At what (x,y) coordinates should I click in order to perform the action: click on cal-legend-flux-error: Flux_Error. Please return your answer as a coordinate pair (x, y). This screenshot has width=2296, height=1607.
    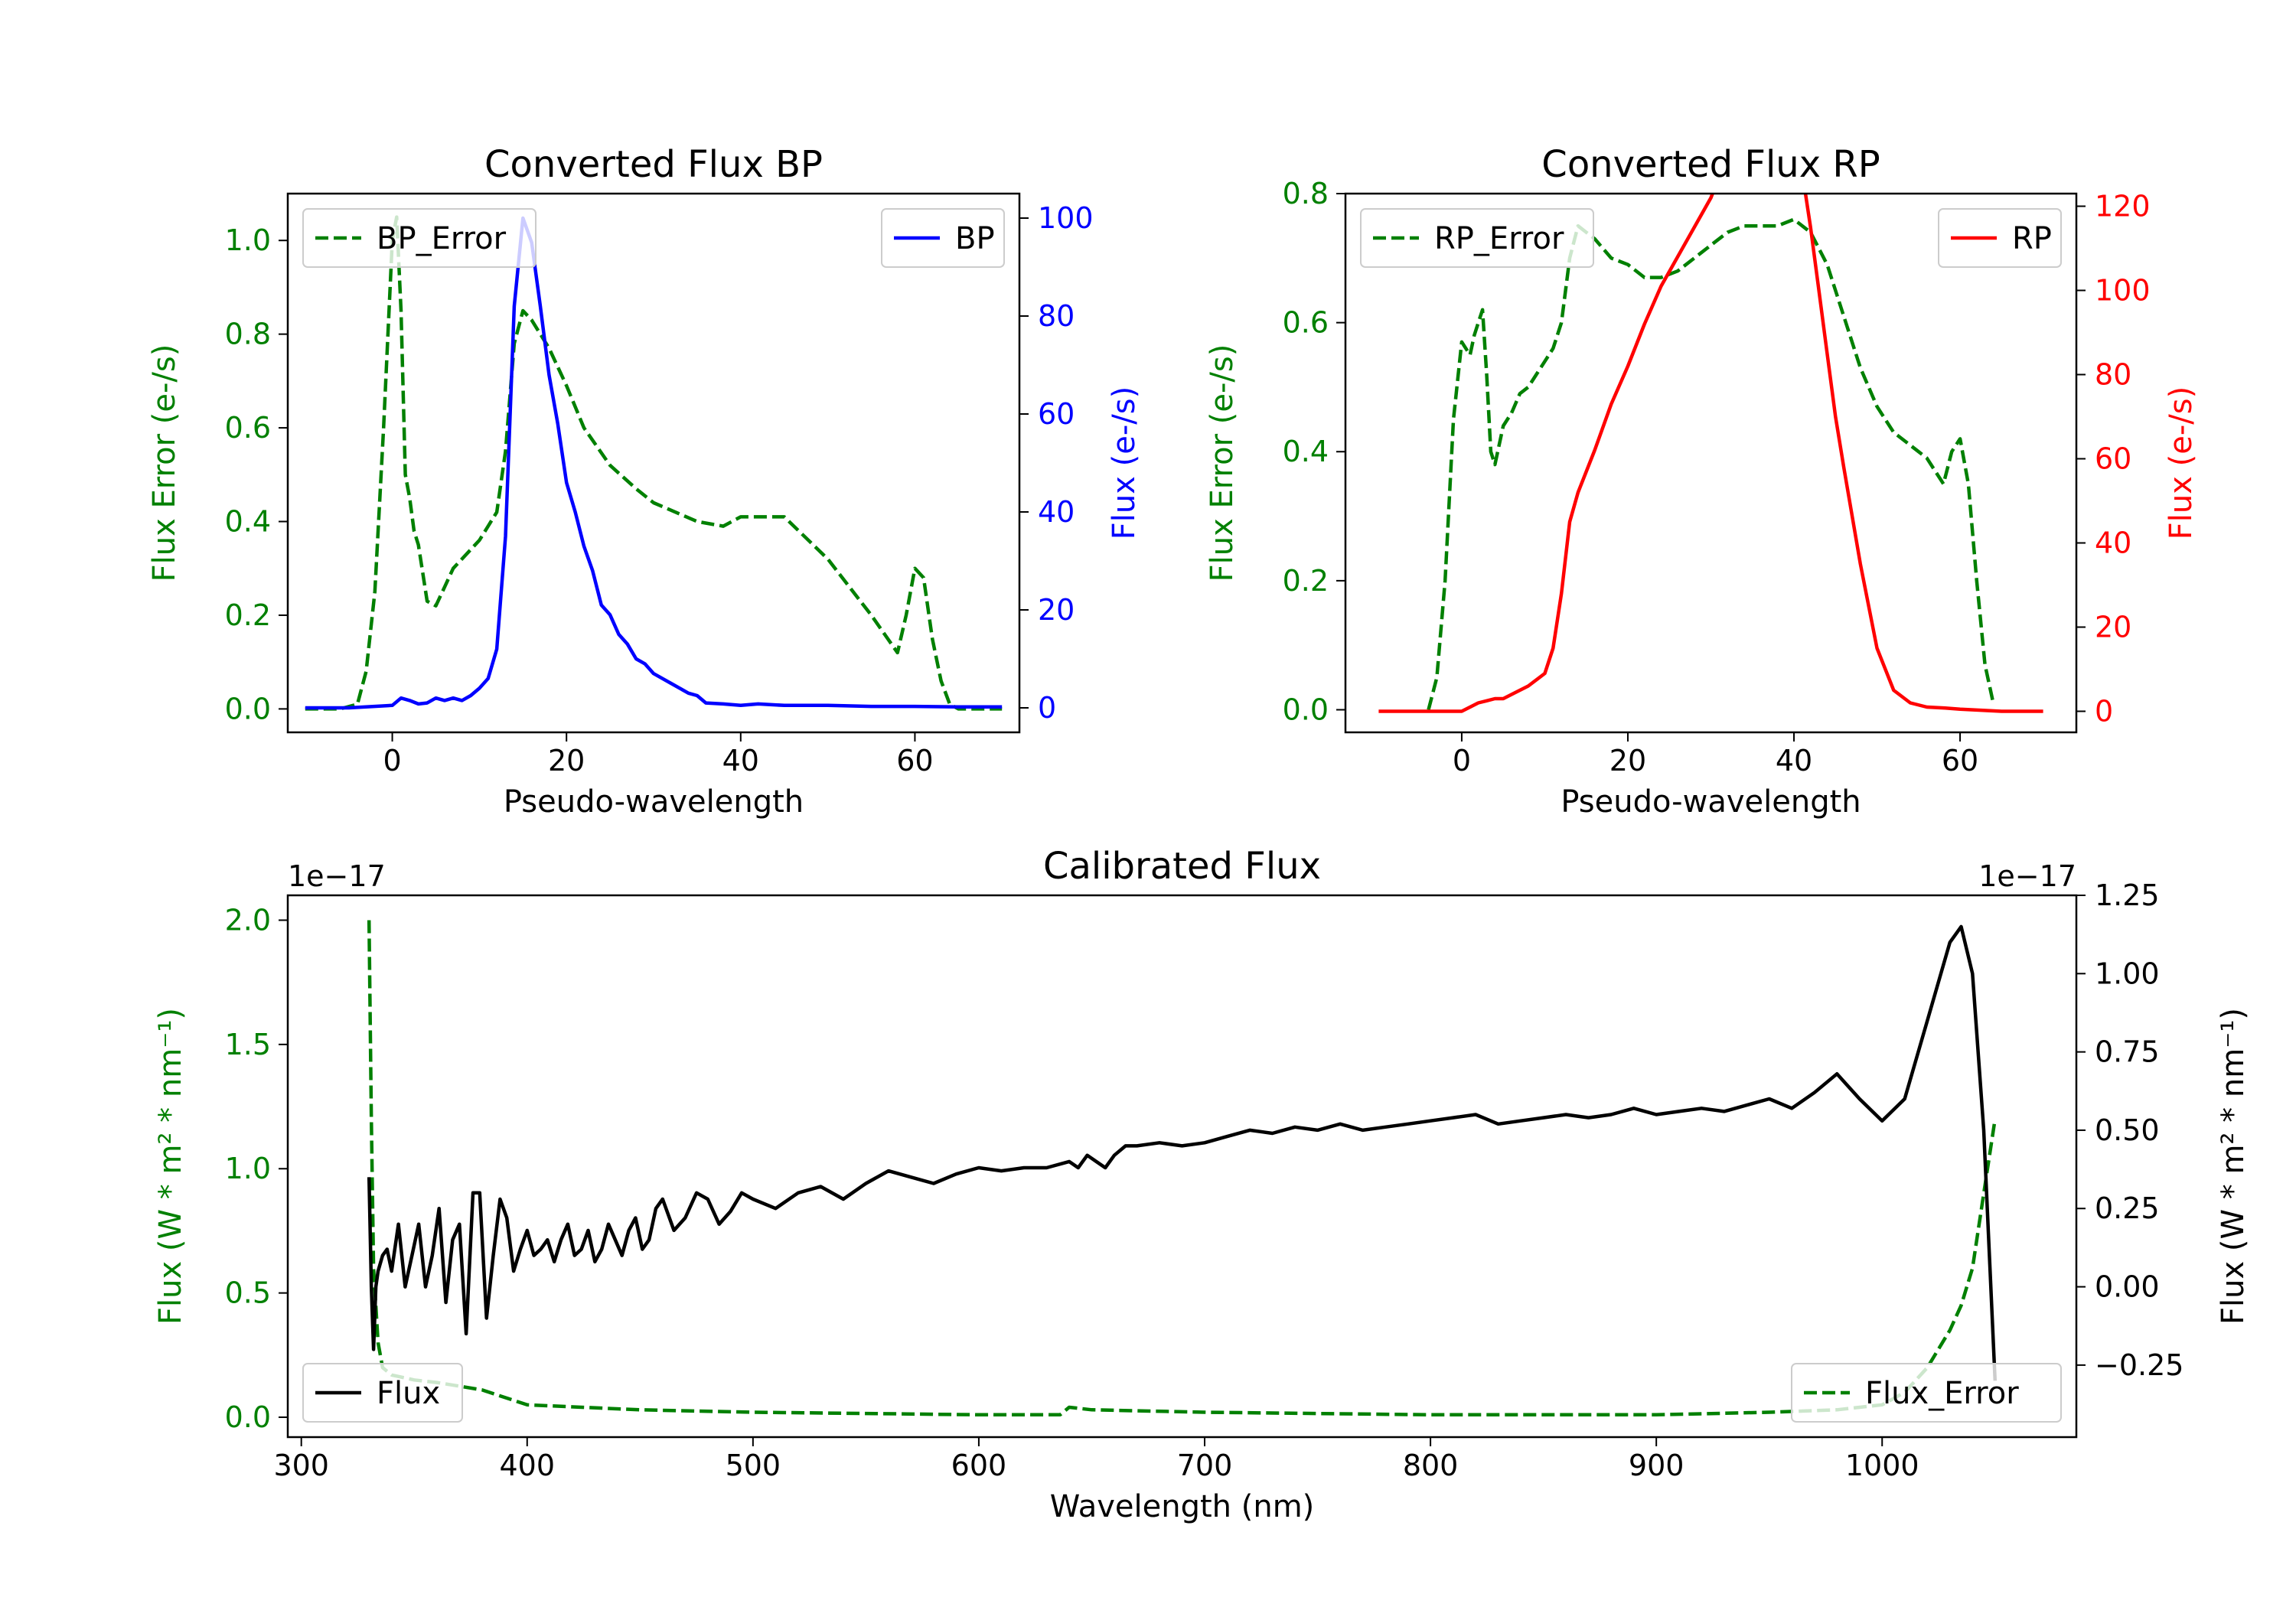
    Looking at the image, I should click on (1926, 1393).